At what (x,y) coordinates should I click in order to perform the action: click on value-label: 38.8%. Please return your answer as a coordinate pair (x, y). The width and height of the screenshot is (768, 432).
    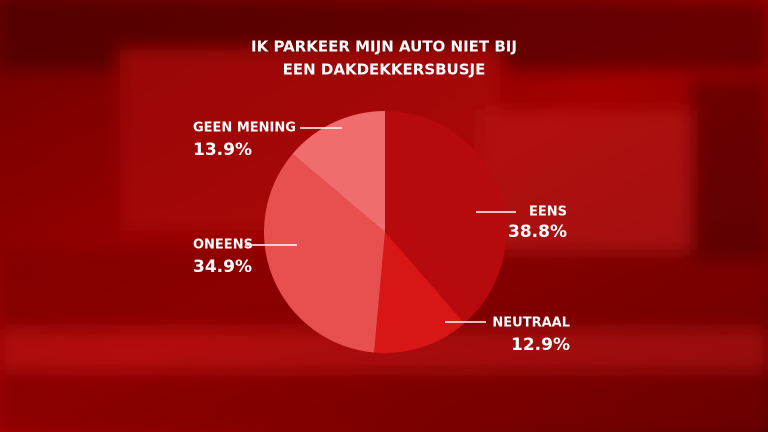
    Looking at the image, I should click on (537, 232).